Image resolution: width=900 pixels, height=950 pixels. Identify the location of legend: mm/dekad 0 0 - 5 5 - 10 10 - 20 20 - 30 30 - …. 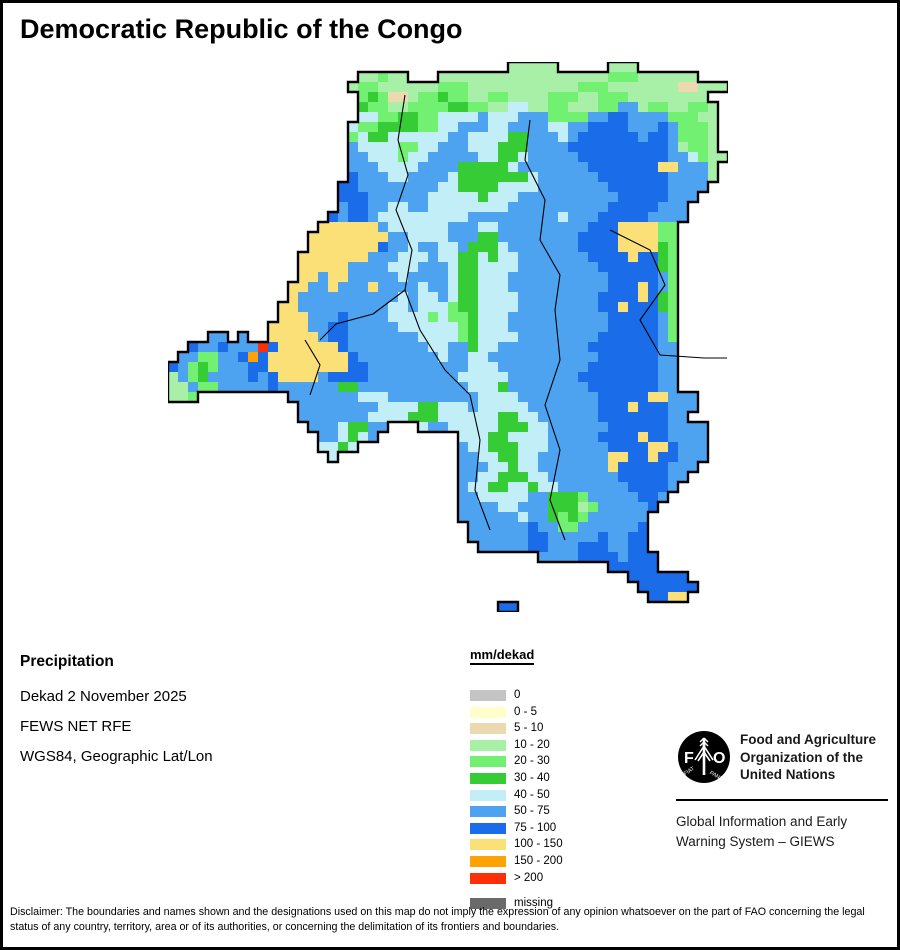
(560, 778).